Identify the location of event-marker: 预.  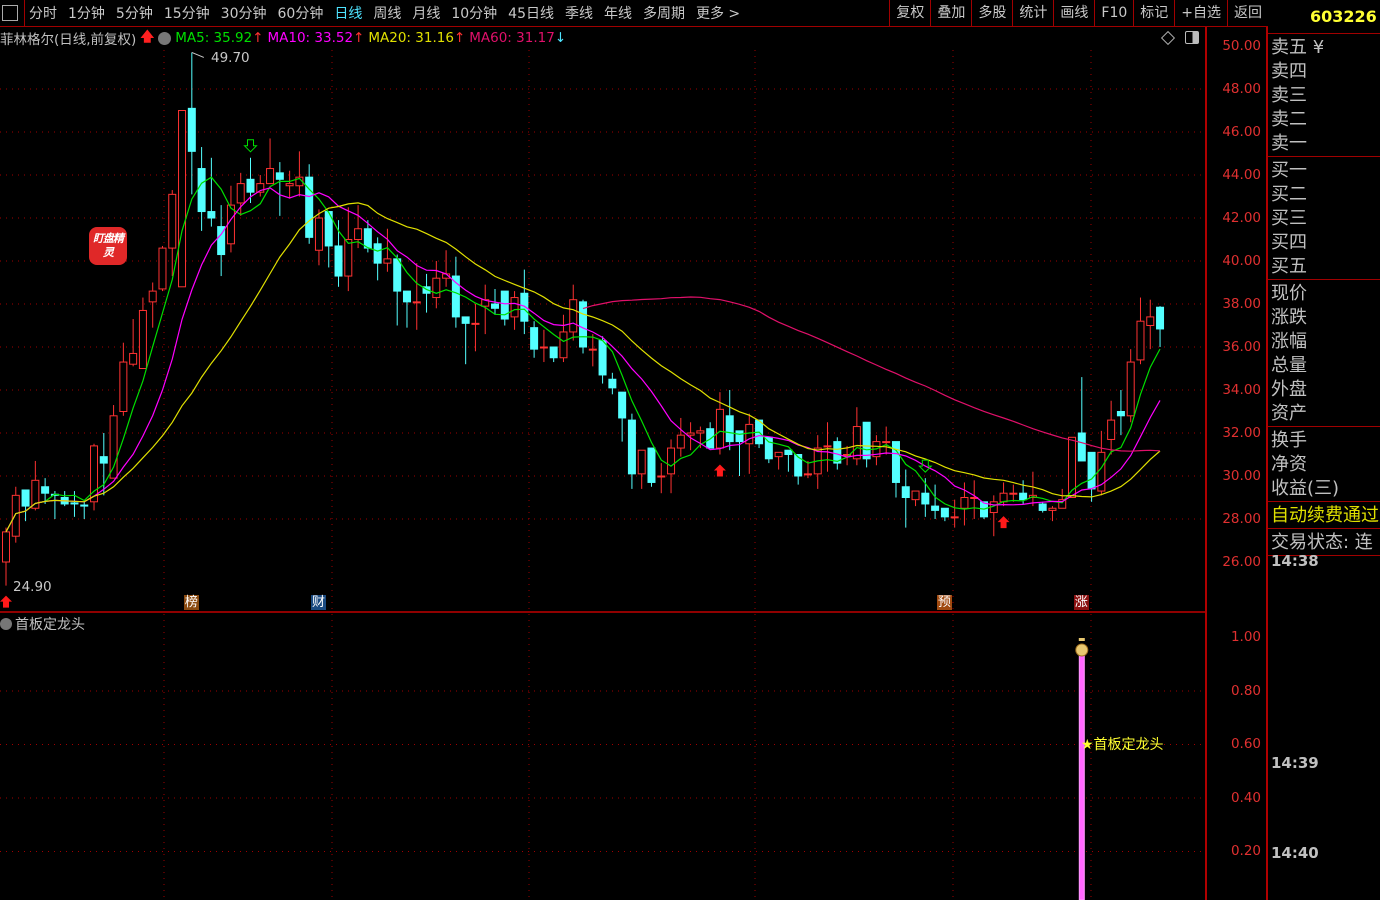
(944, 602).